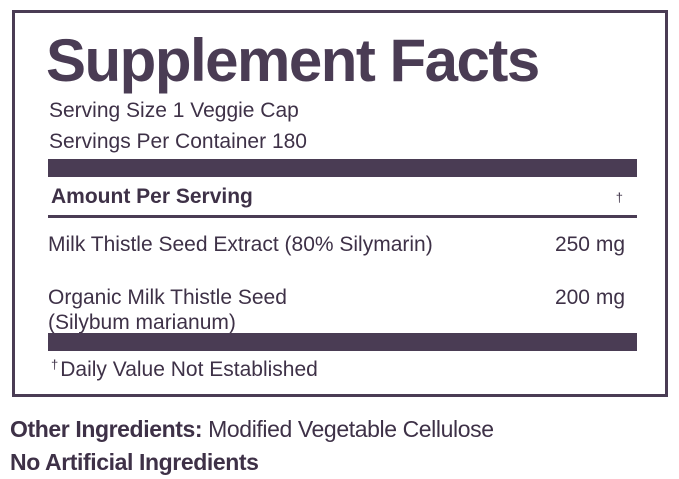 The width and height of the screenshot is (679, 479). Describe the element at coordinates (342, 216) in the screenshot. I see `divider-thin` at that location.